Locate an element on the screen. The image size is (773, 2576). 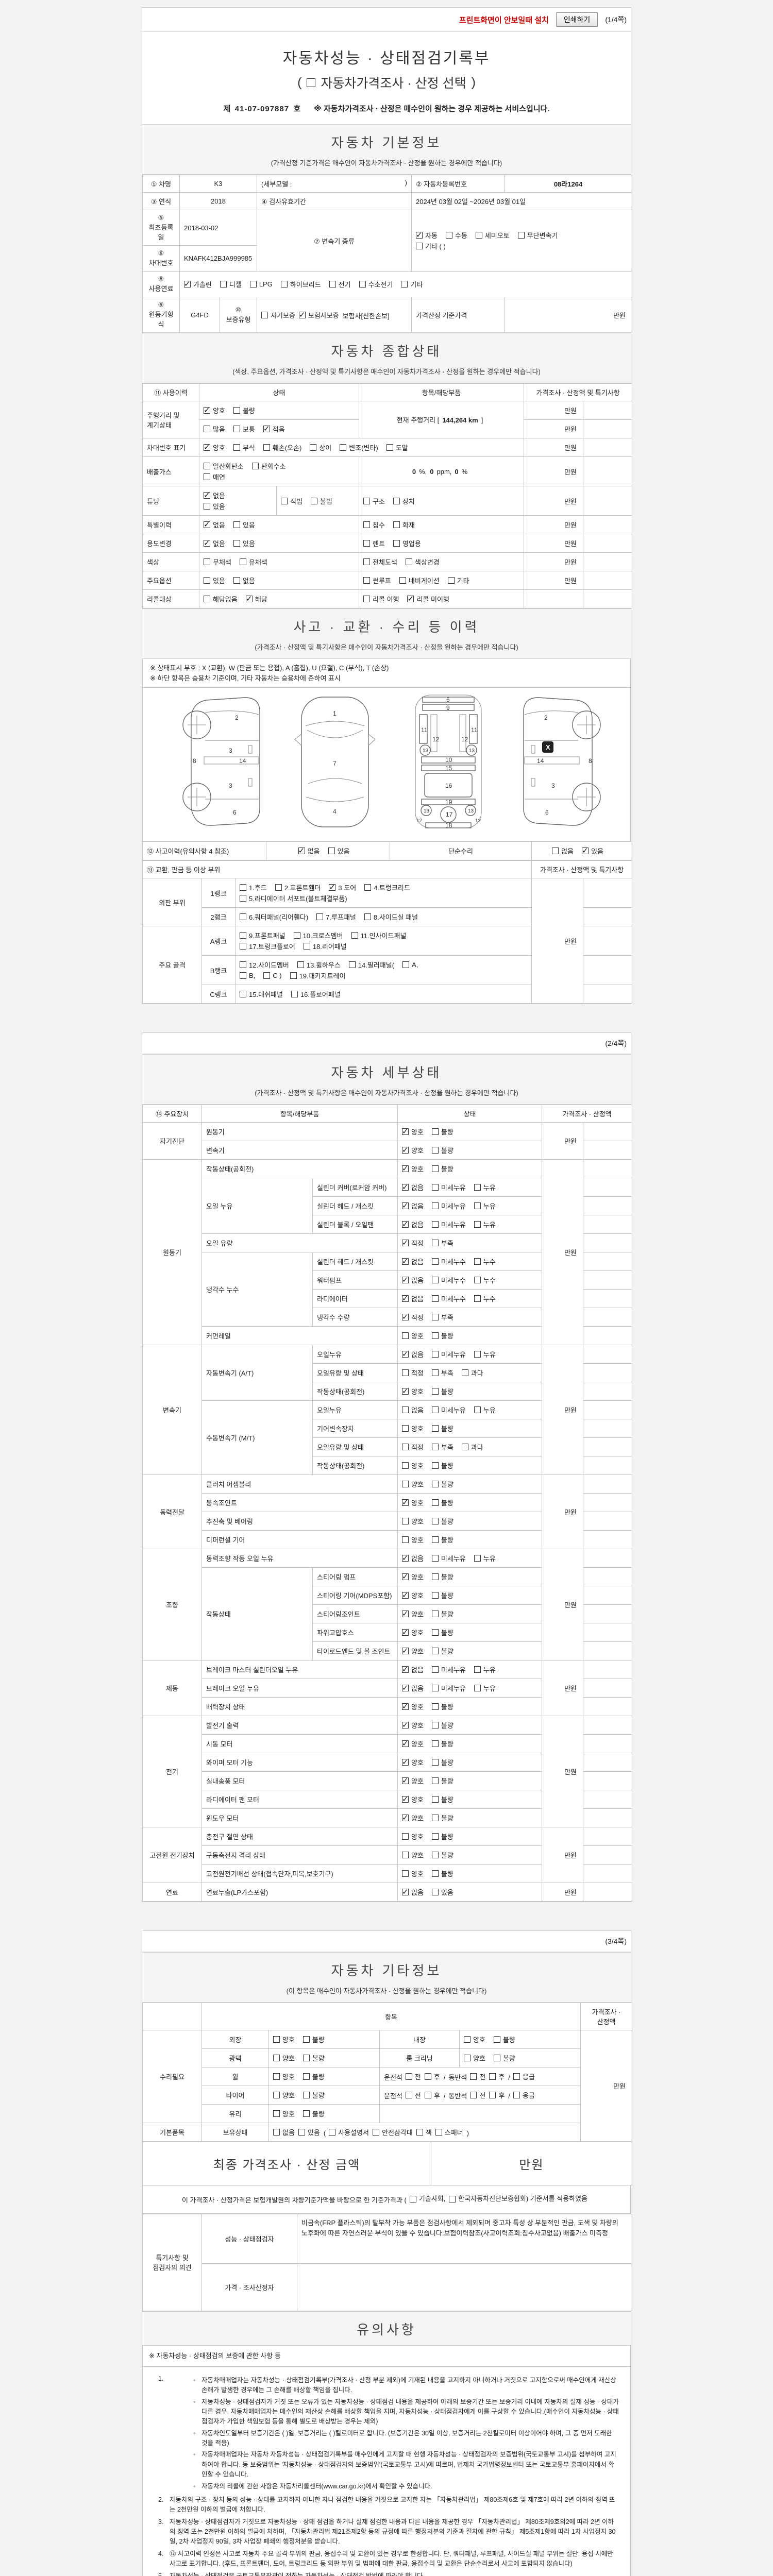
checkbox-option: 누수 is located at coordinates (485, 1280).